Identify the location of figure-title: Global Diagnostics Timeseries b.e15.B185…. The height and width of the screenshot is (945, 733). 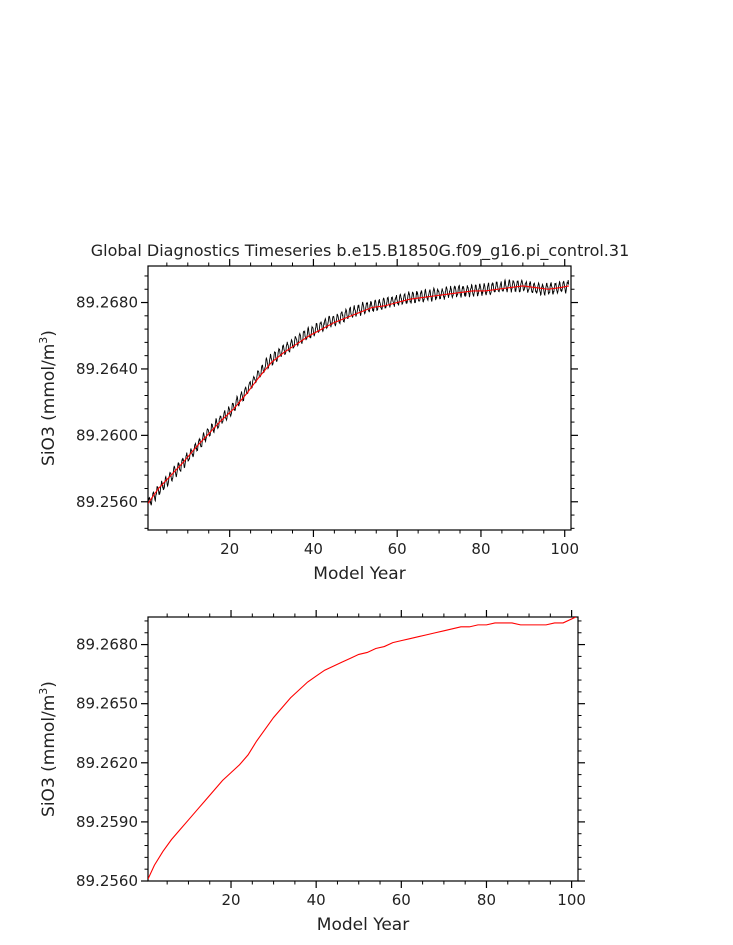
(360, 251).